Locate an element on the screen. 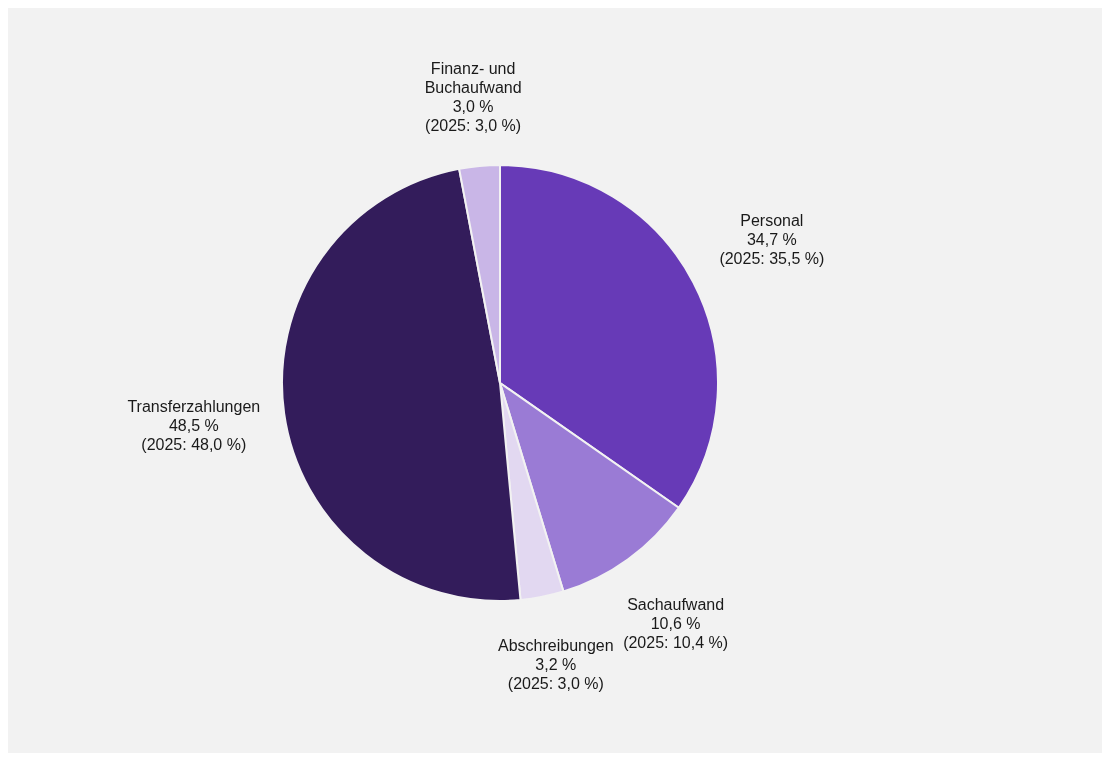  text: (2025: 48,0 %) is located at coordinates (194, 444).